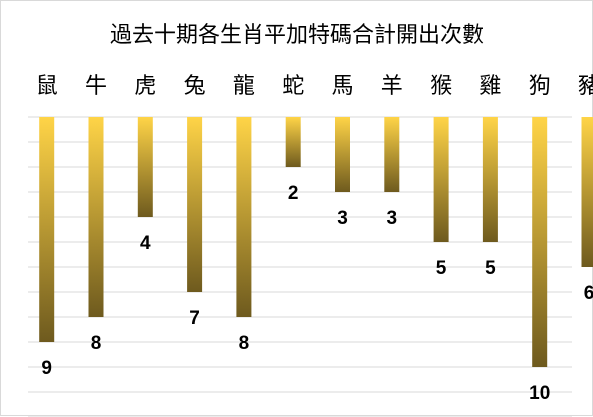 This screenshot has height=417, width=593. Describe the element at coordinates (145, 86) in the screenshot. I see `category-label: 虎` at that location.